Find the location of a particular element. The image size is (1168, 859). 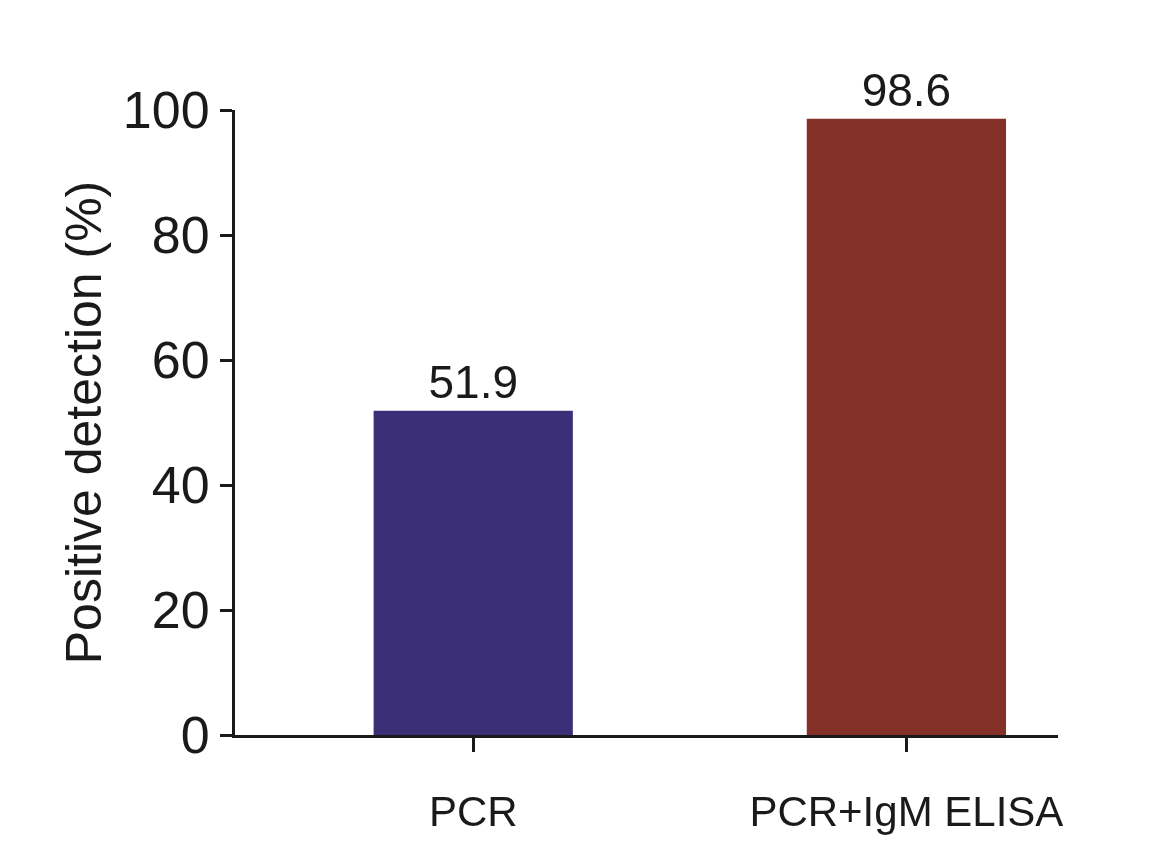

x-tick-label: PCR+IgM ELISA is located at coordinates (906, 812).